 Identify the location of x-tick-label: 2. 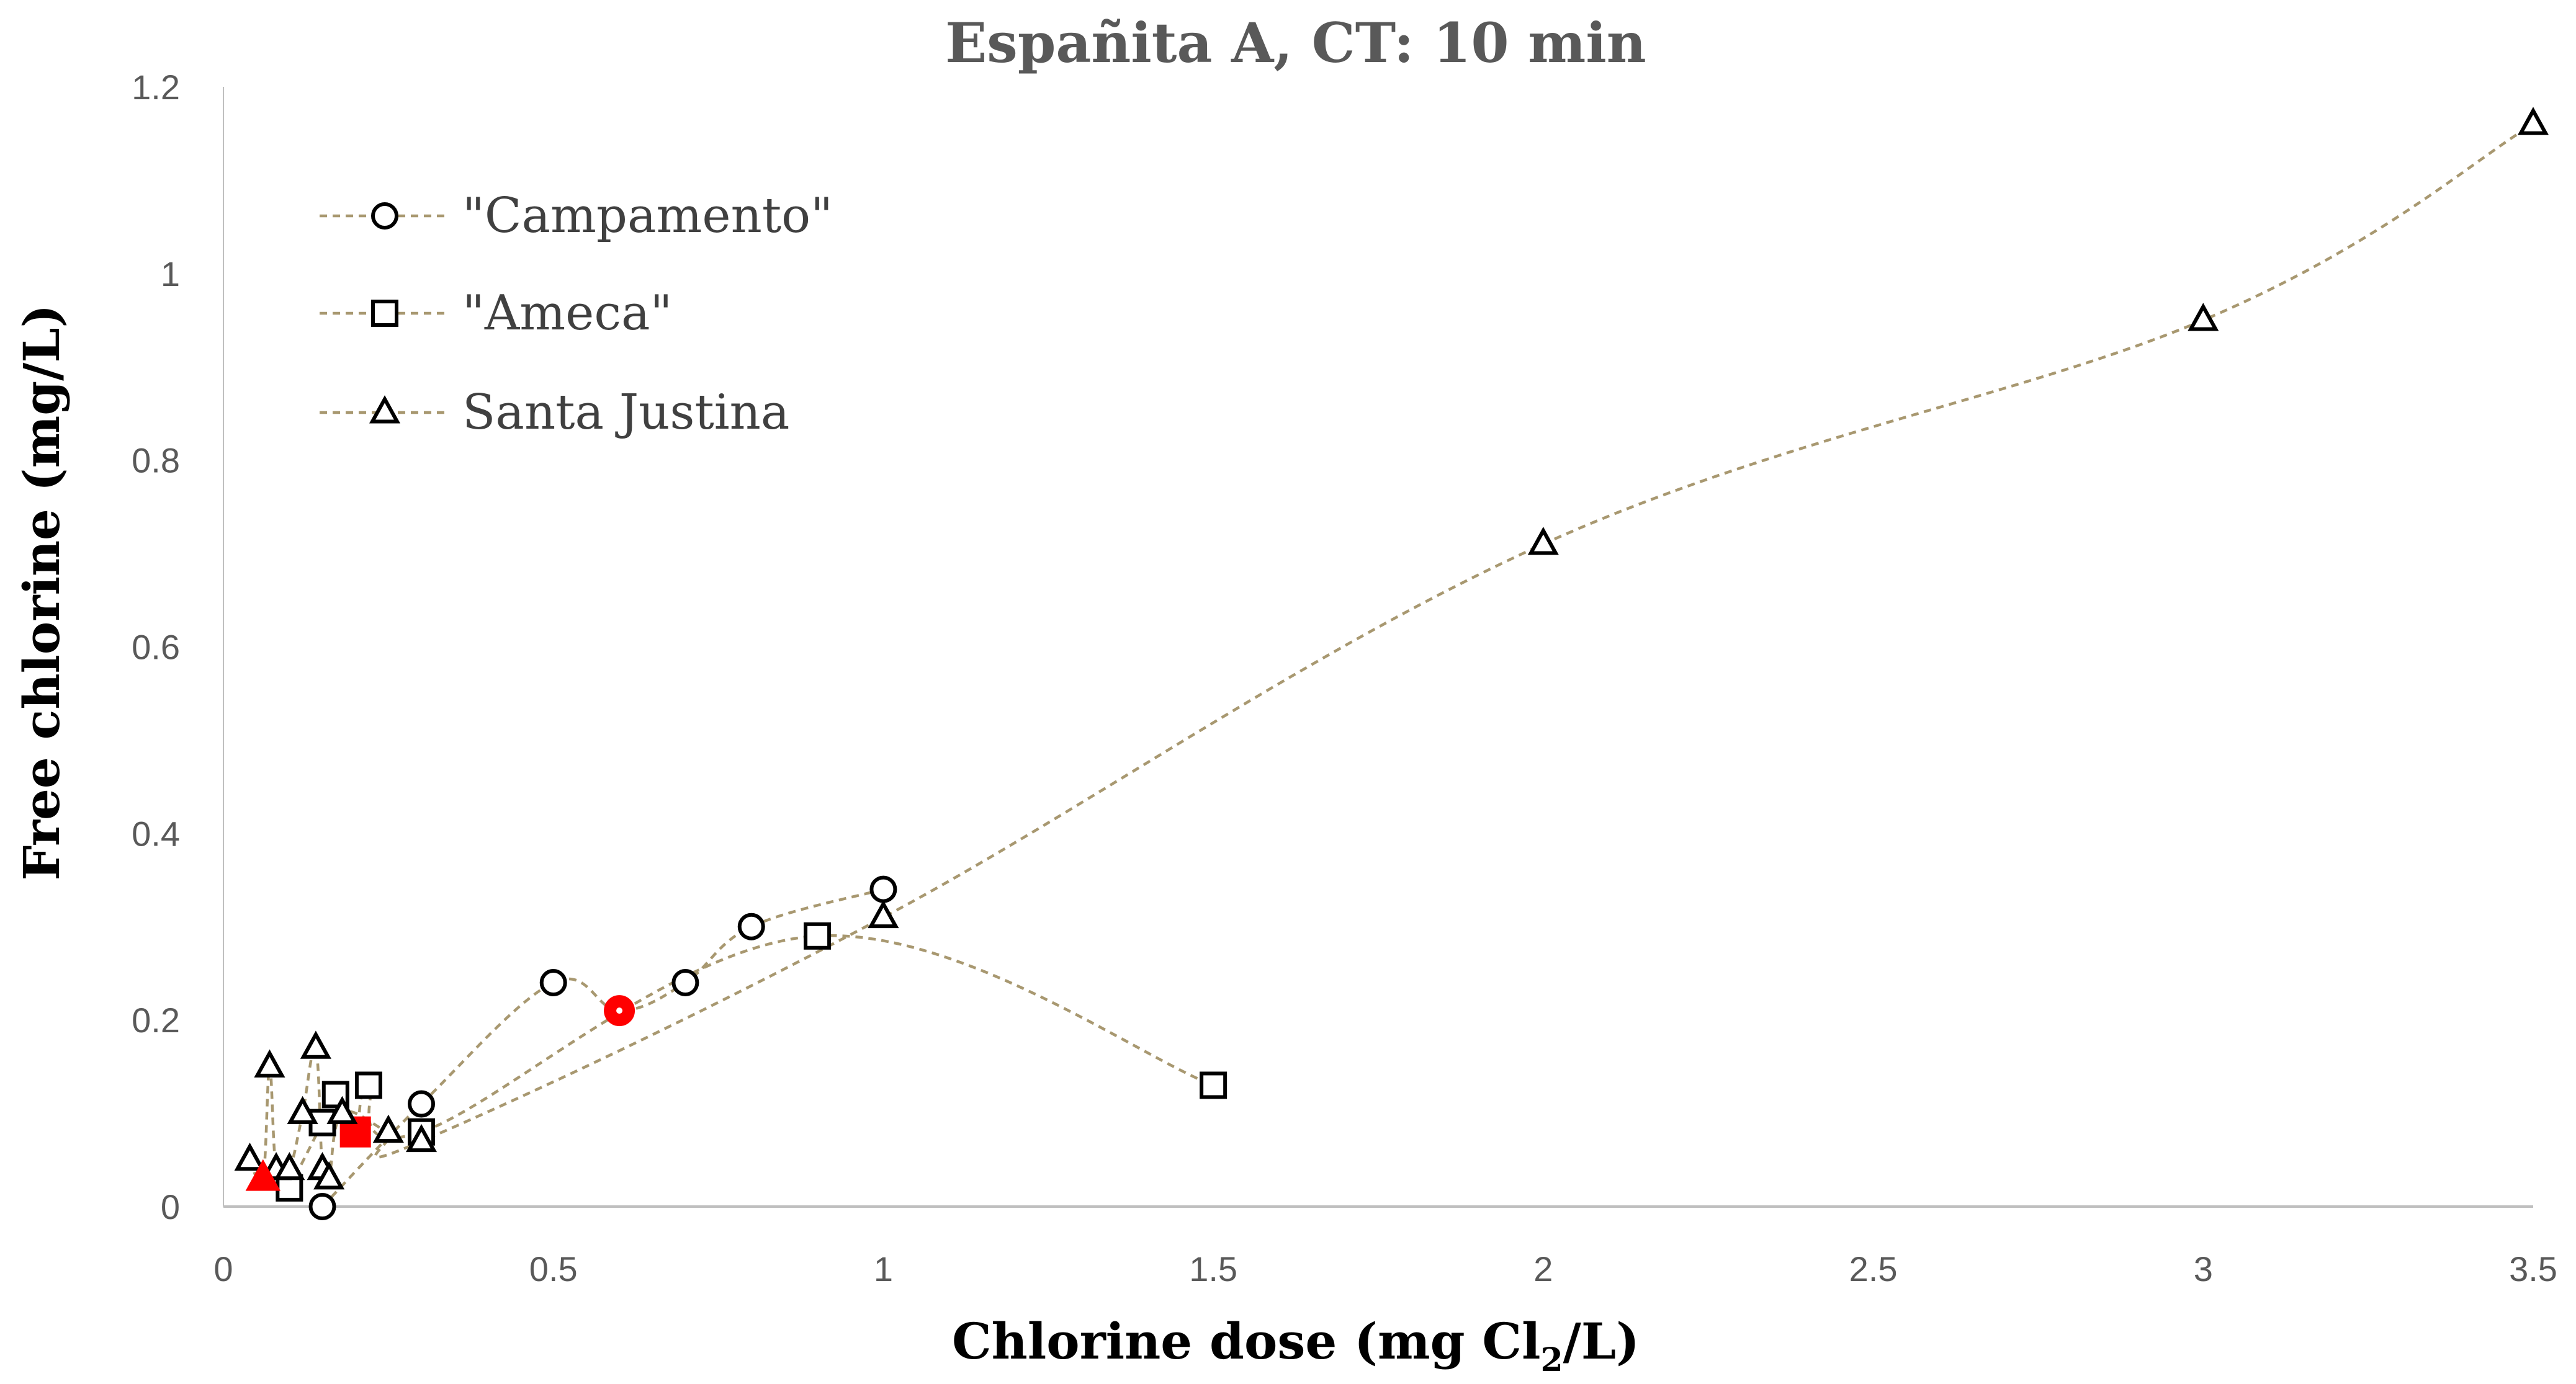
(1543, 1268).